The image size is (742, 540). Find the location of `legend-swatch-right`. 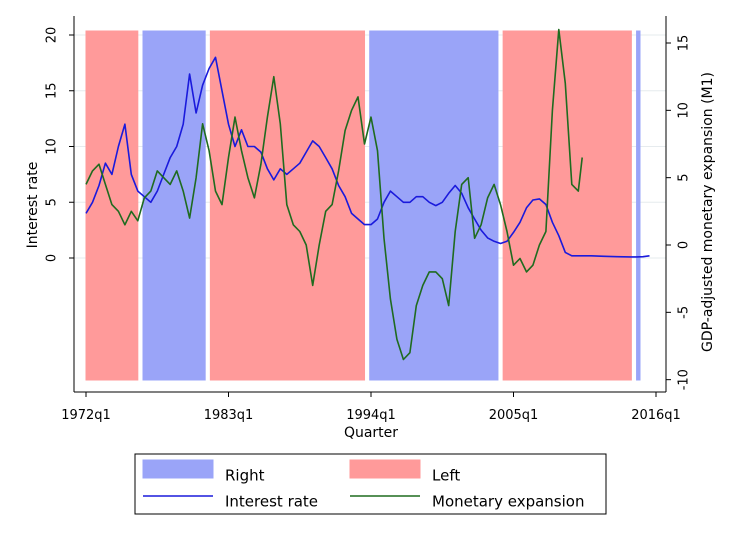

legend-swatch-right is located at coordinates (178, 469).